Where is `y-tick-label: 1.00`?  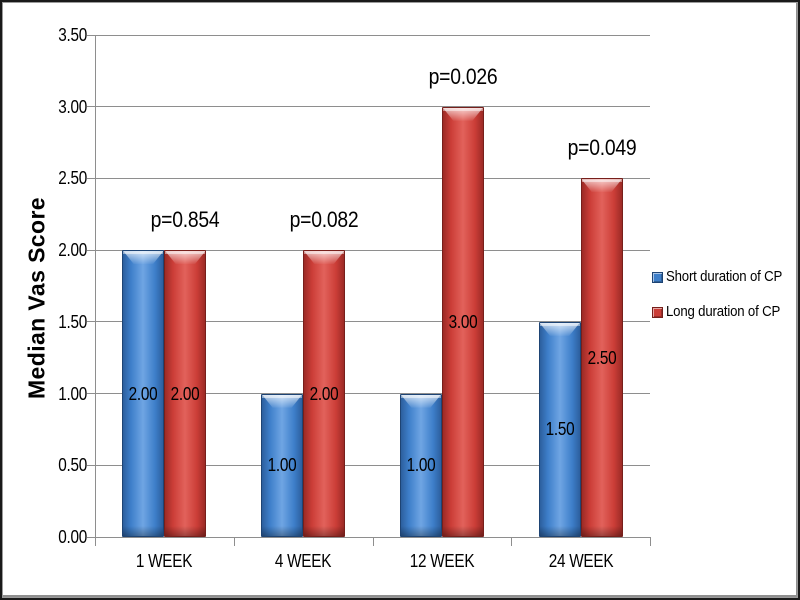
y-tick-label: 1.00 is located at coordinates (72, 393).